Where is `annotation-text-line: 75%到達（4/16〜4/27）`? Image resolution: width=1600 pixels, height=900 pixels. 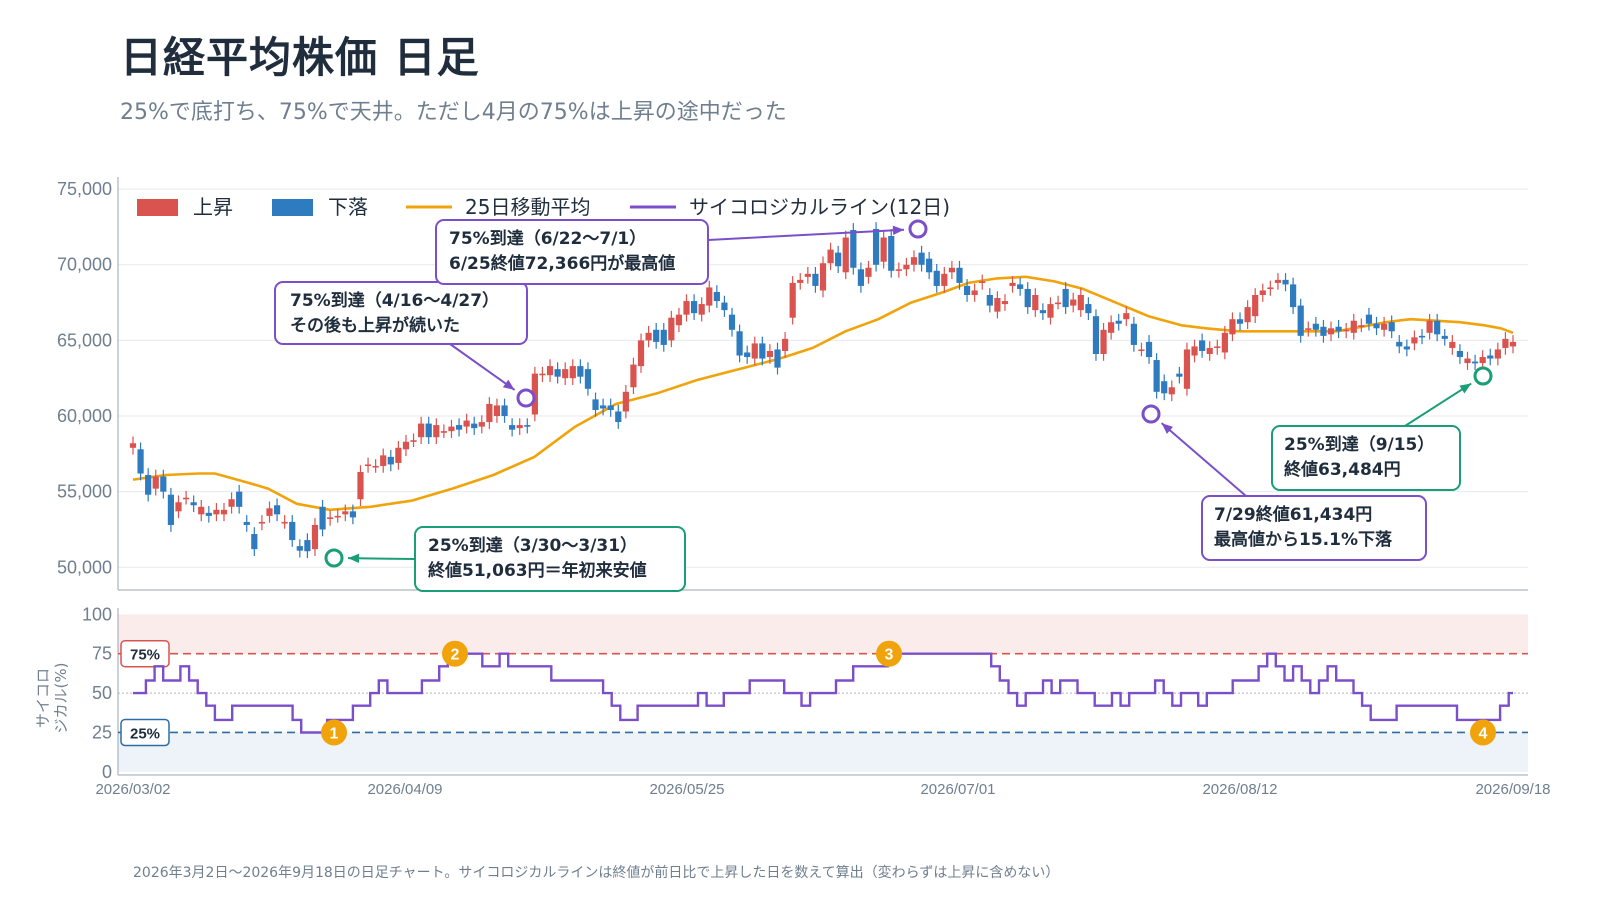
annotation-text-line: 75%到達（4/16〜4/27） is located at coordinates (394, 300).